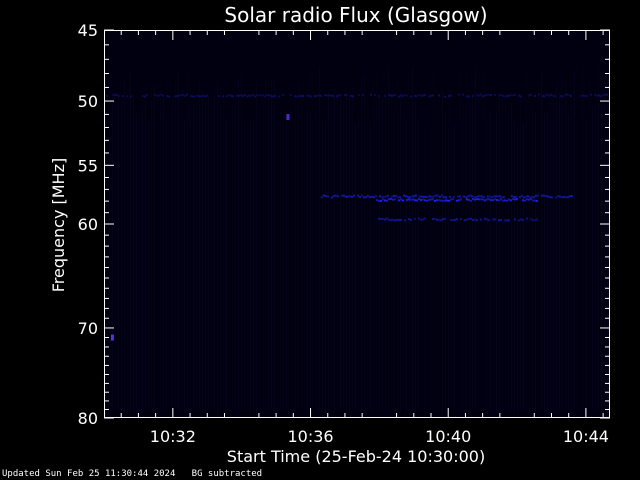 The image size is (640, 480). What do you see at coordinates (355, 15) in the screenshot?
I see `chart-title: Solar radio Flux (Glasgow)` at bounding box center [355, 15].